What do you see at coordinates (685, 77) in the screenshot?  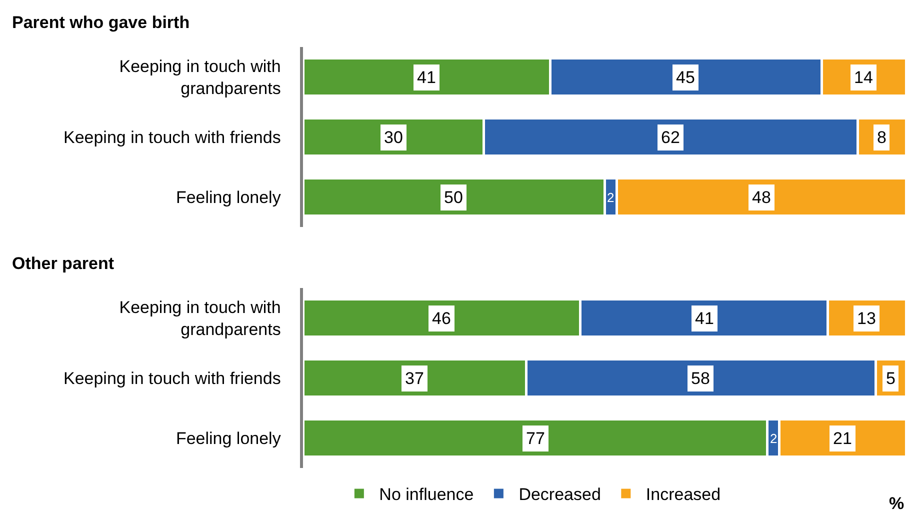 I see `data-label: 45` at bounding box center [685, 77].